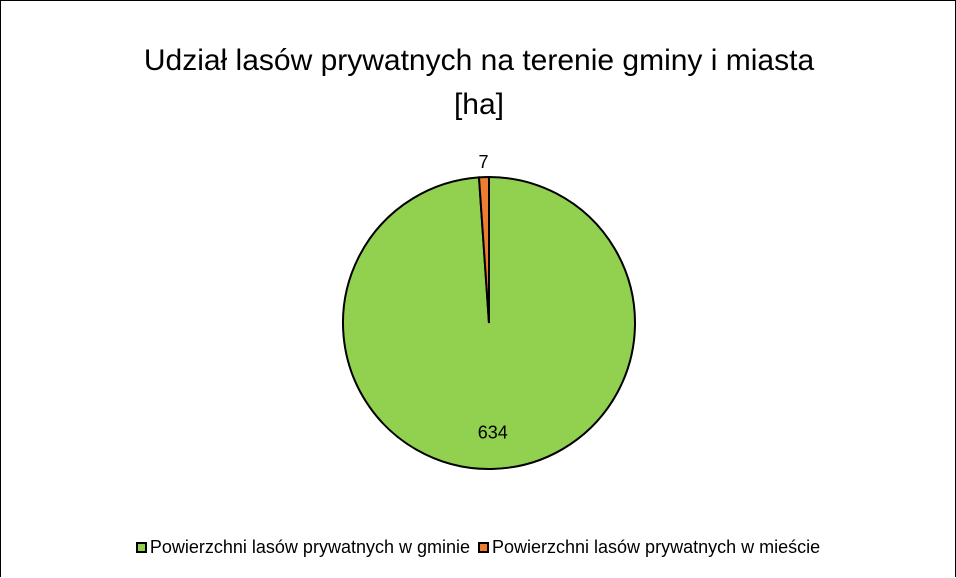 The width and height of the screenshot is (956, 578). I want to click on legend-label: Powierzchni lasów prywatnych w gminie, so click(309, 547).